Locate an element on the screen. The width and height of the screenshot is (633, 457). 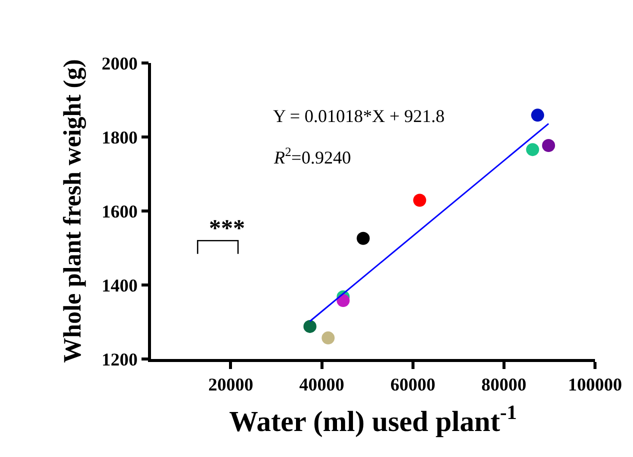
x-tick-label: 80000 is located at coordinates (503, 384).